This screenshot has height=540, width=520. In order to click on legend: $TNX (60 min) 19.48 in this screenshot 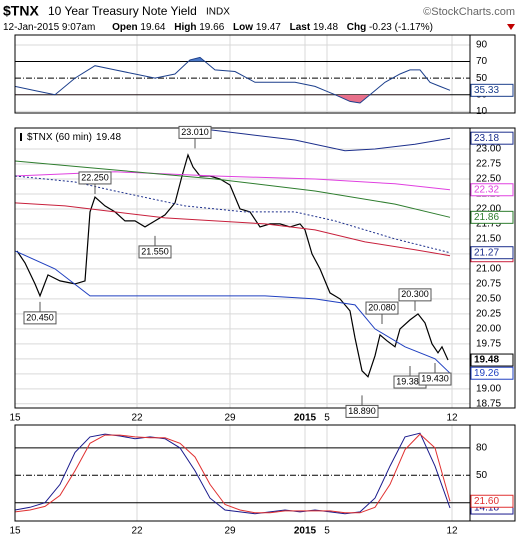, I will do `click(74, 137)`.